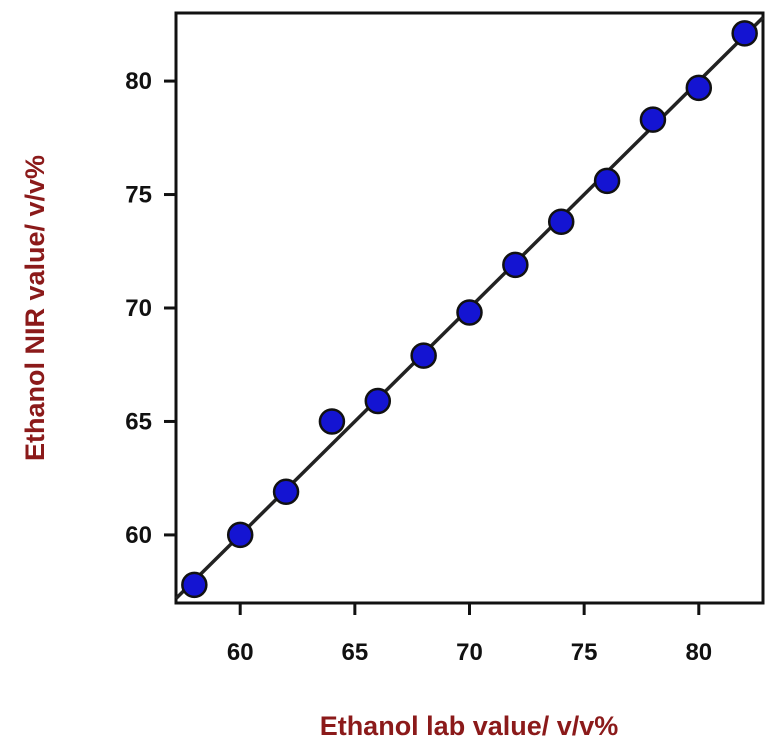 The width and height of the screenshot is (776, 754). Describe the element at coordinates (240, 652) in the screenshot. I see `x-tick-label: 60` at that location.